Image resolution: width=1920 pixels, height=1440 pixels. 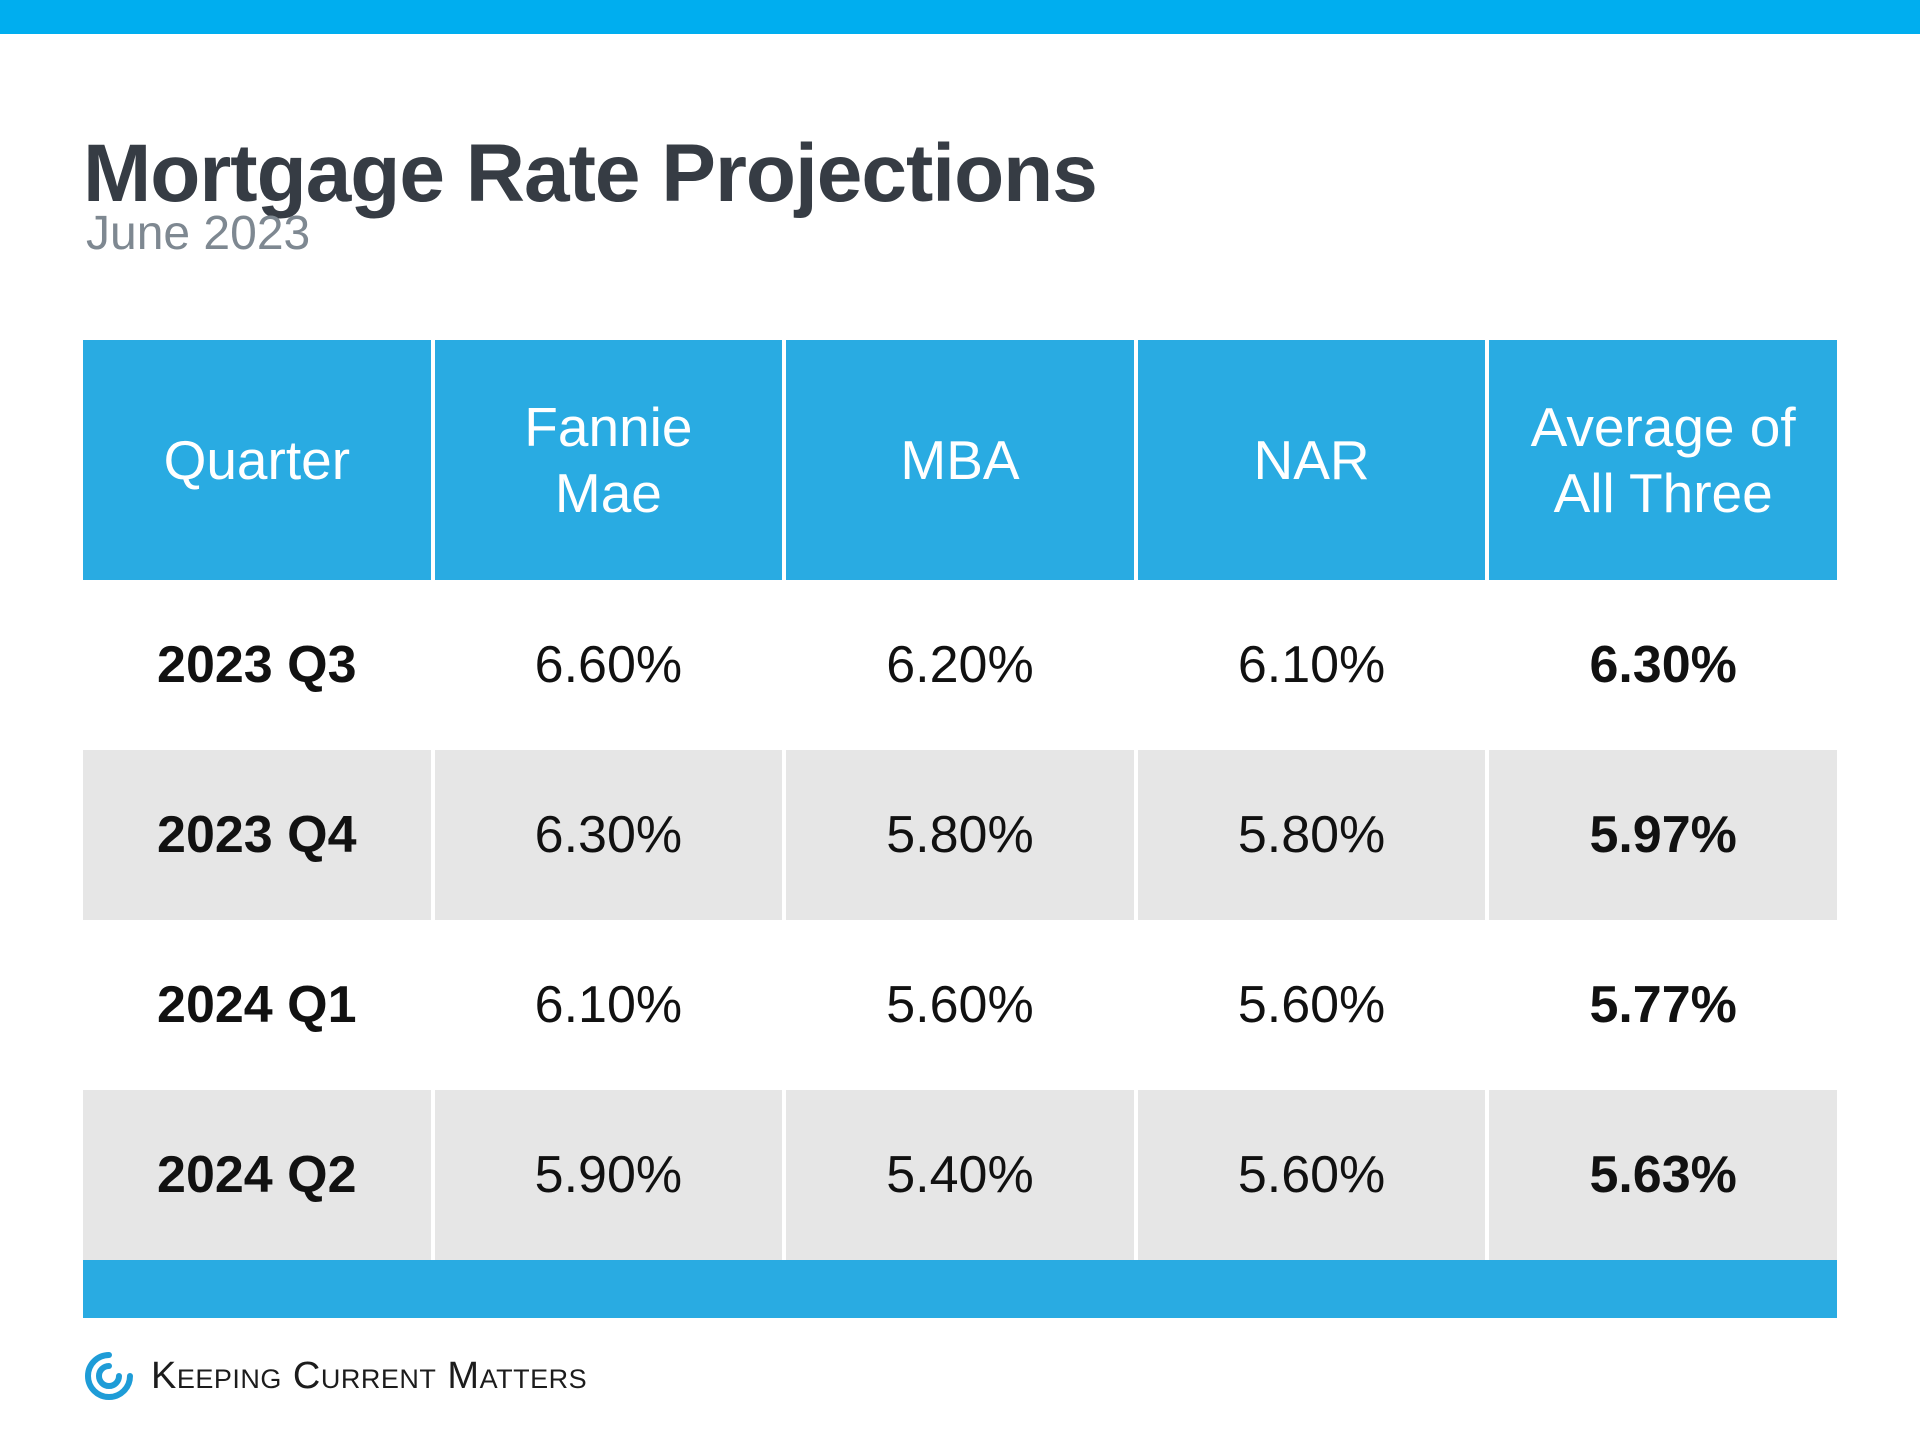 I want to click on cell-mba: 5.80%, so click(x=958, y=835).